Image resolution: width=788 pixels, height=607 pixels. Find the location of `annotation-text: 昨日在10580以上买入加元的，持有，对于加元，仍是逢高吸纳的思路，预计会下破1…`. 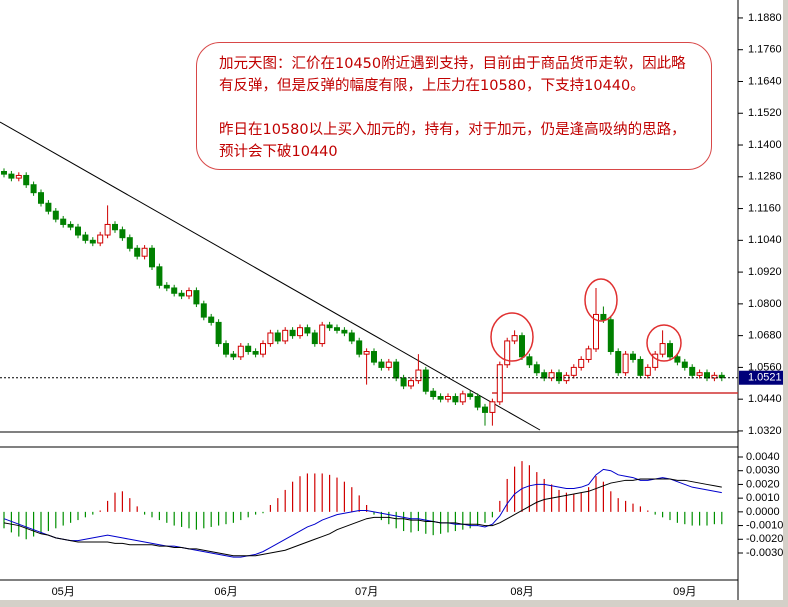

annotation-text: 昨日在10580以上买入加元的，持有，对于加元，仍是逢高吸纳的思路，预计会下破1… is located at coordinates (452, 141).